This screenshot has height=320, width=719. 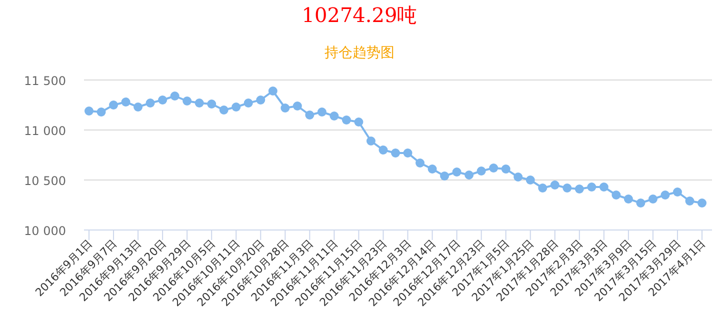 I want to click on y-tick-label: 11 000, so click(x=45, y=131).